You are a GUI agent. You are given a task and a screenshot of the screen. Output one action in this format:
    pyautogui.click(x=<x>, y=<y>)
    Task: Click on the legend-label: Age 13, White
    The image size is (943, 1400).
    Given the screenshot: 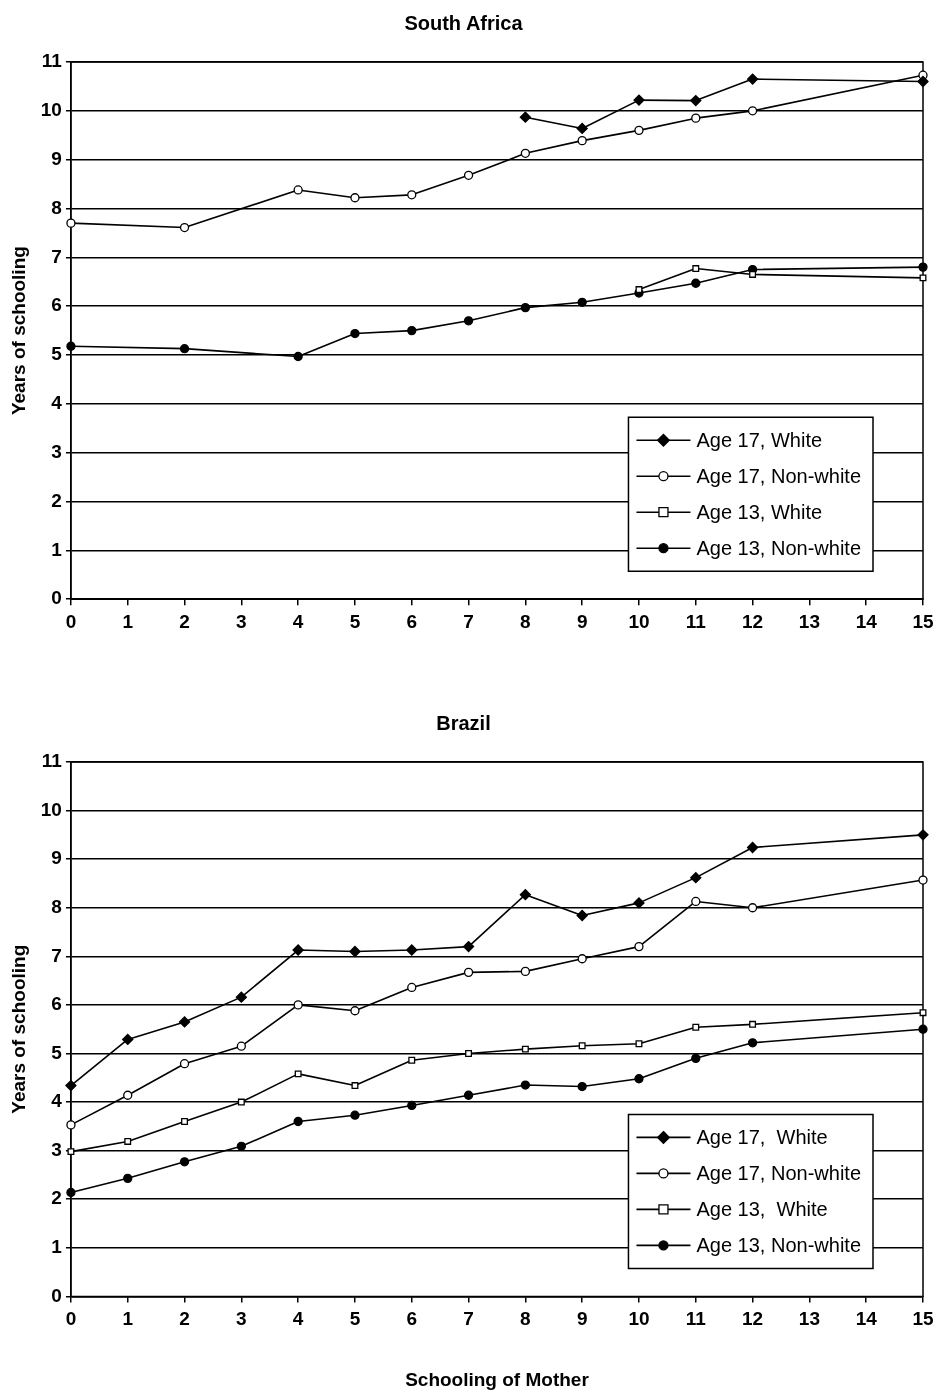 What is the action you would take?
    pyautogui.click(x=762, y=1208)
    